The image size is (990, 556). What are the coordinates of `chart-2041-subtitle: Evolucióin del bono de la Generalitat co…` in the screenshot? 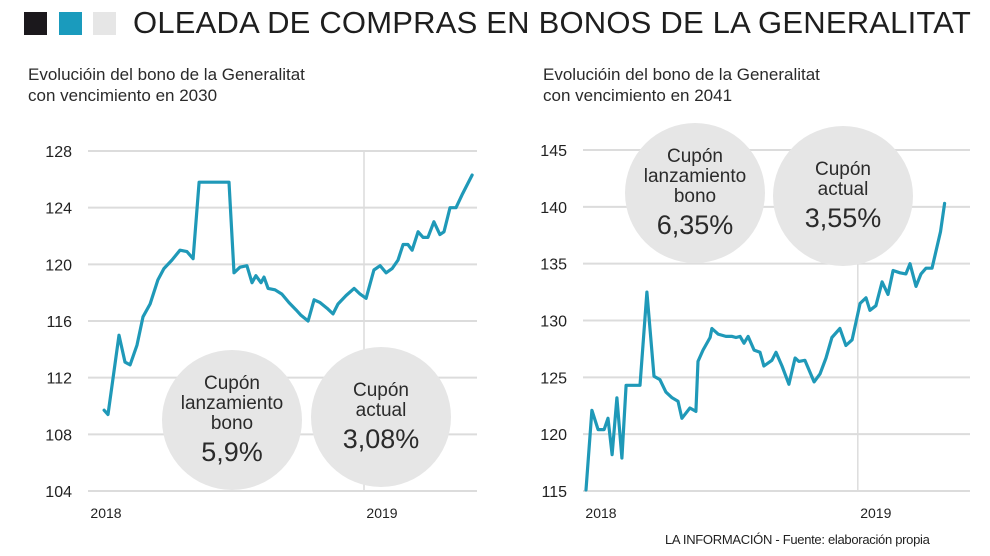 It's located at (681, 85).